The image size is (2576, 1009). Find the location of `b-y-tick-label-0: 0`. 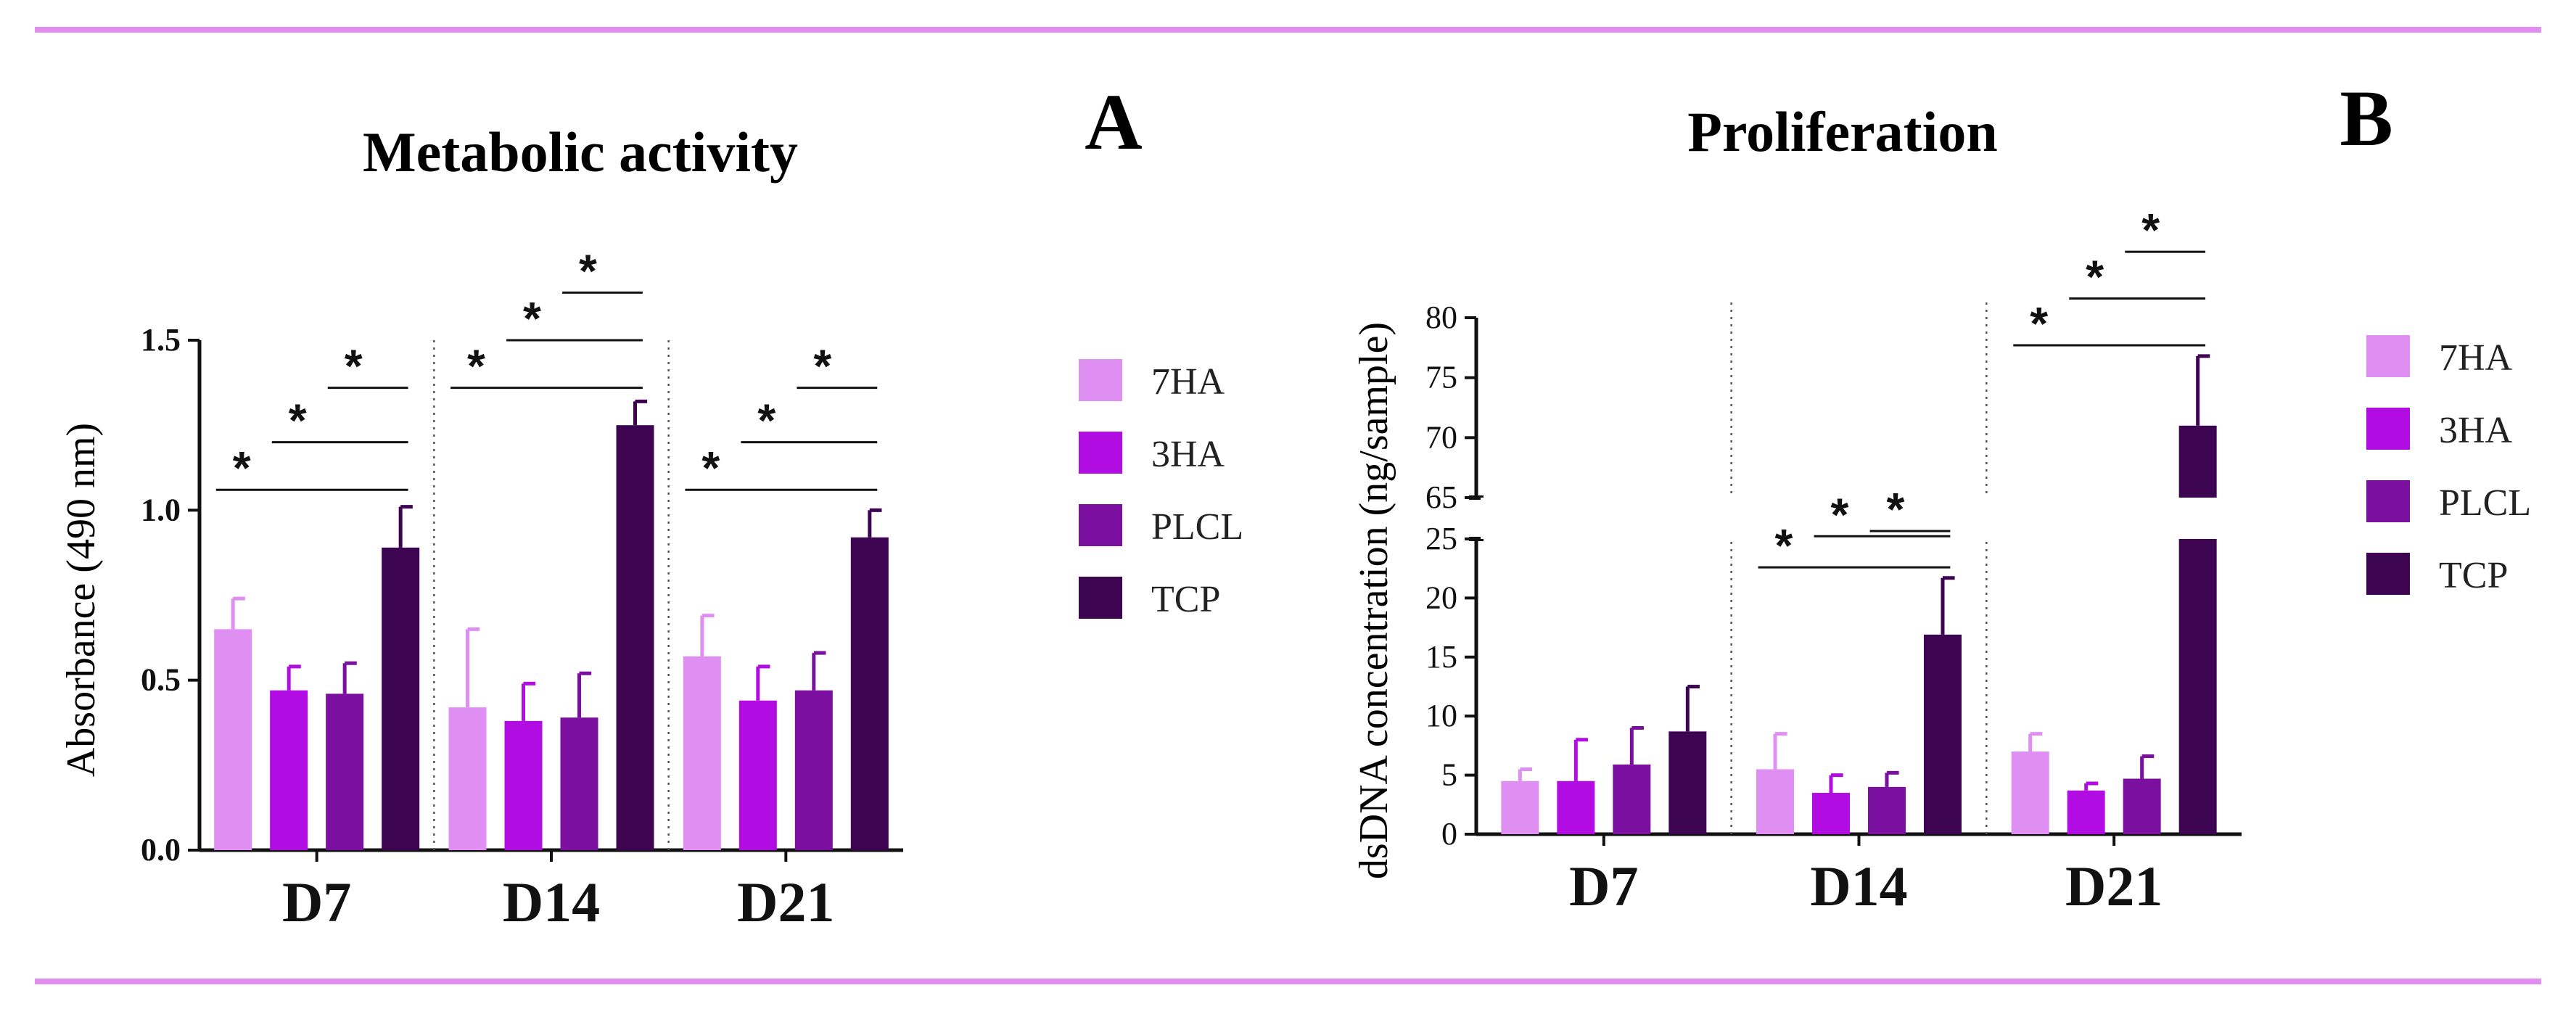

b-y-tick-label-0: 0 is located at coordinates (1449, 834).